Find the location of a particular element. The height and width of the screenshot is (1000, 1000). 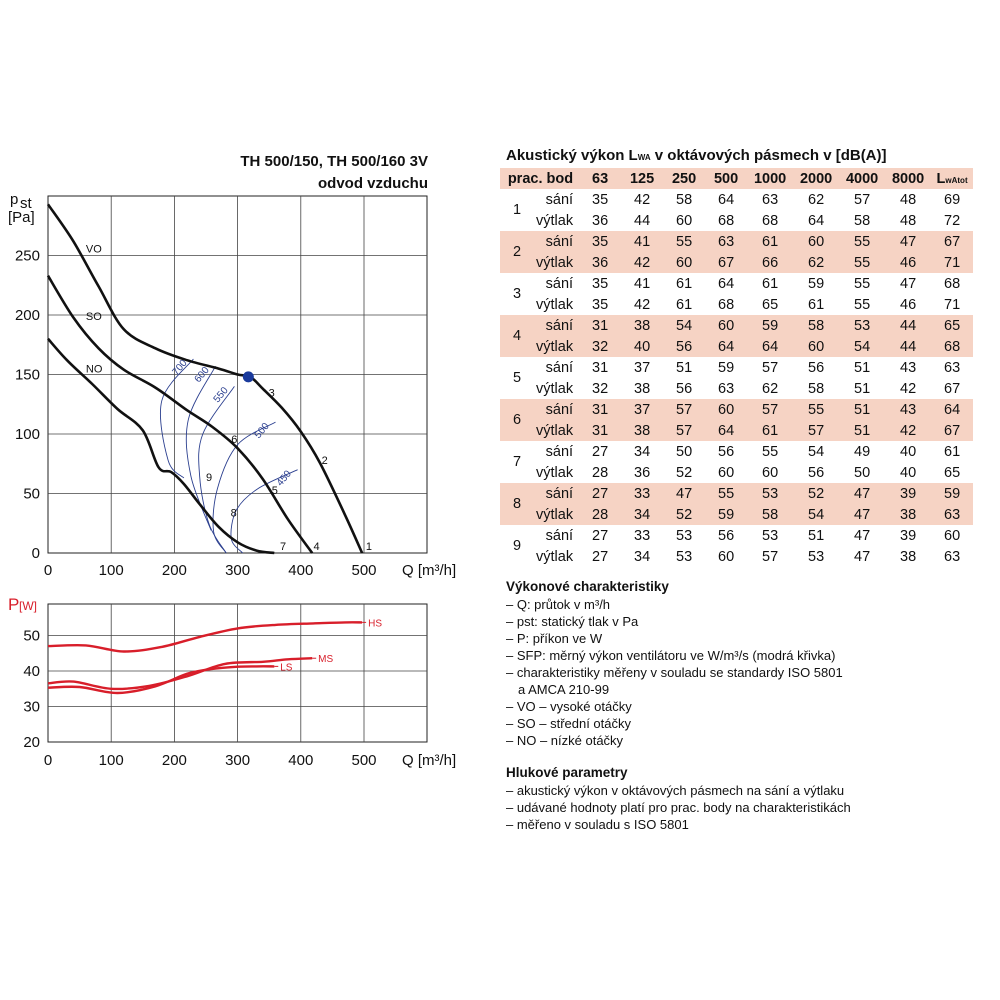

point-number: 6 is located at coordinates (517, 420).